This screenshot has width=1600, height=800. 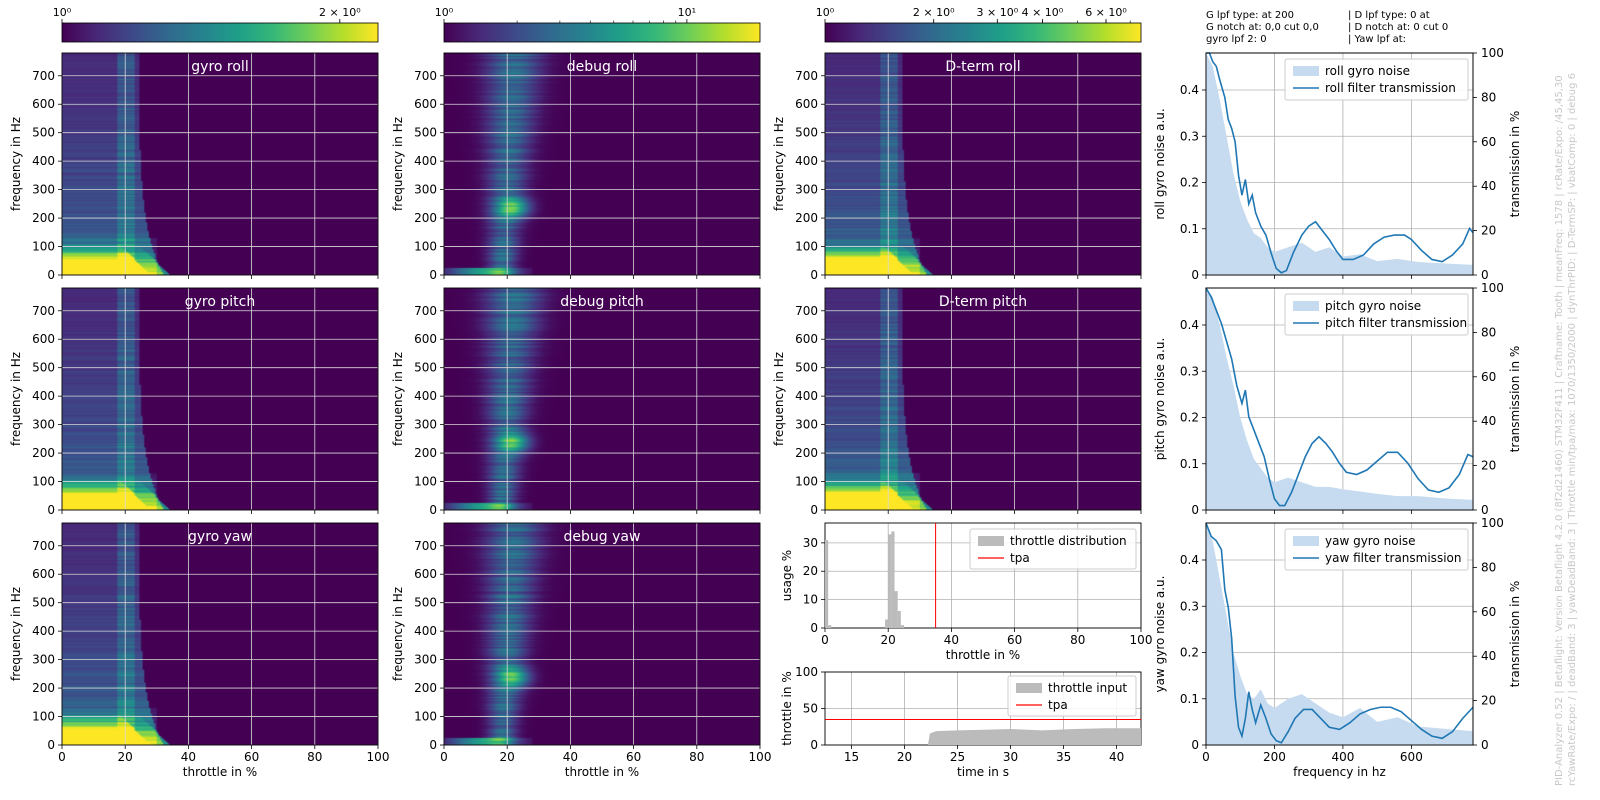 I want to click on heatmap-title: gyro roll, so click(x=219, y=67).